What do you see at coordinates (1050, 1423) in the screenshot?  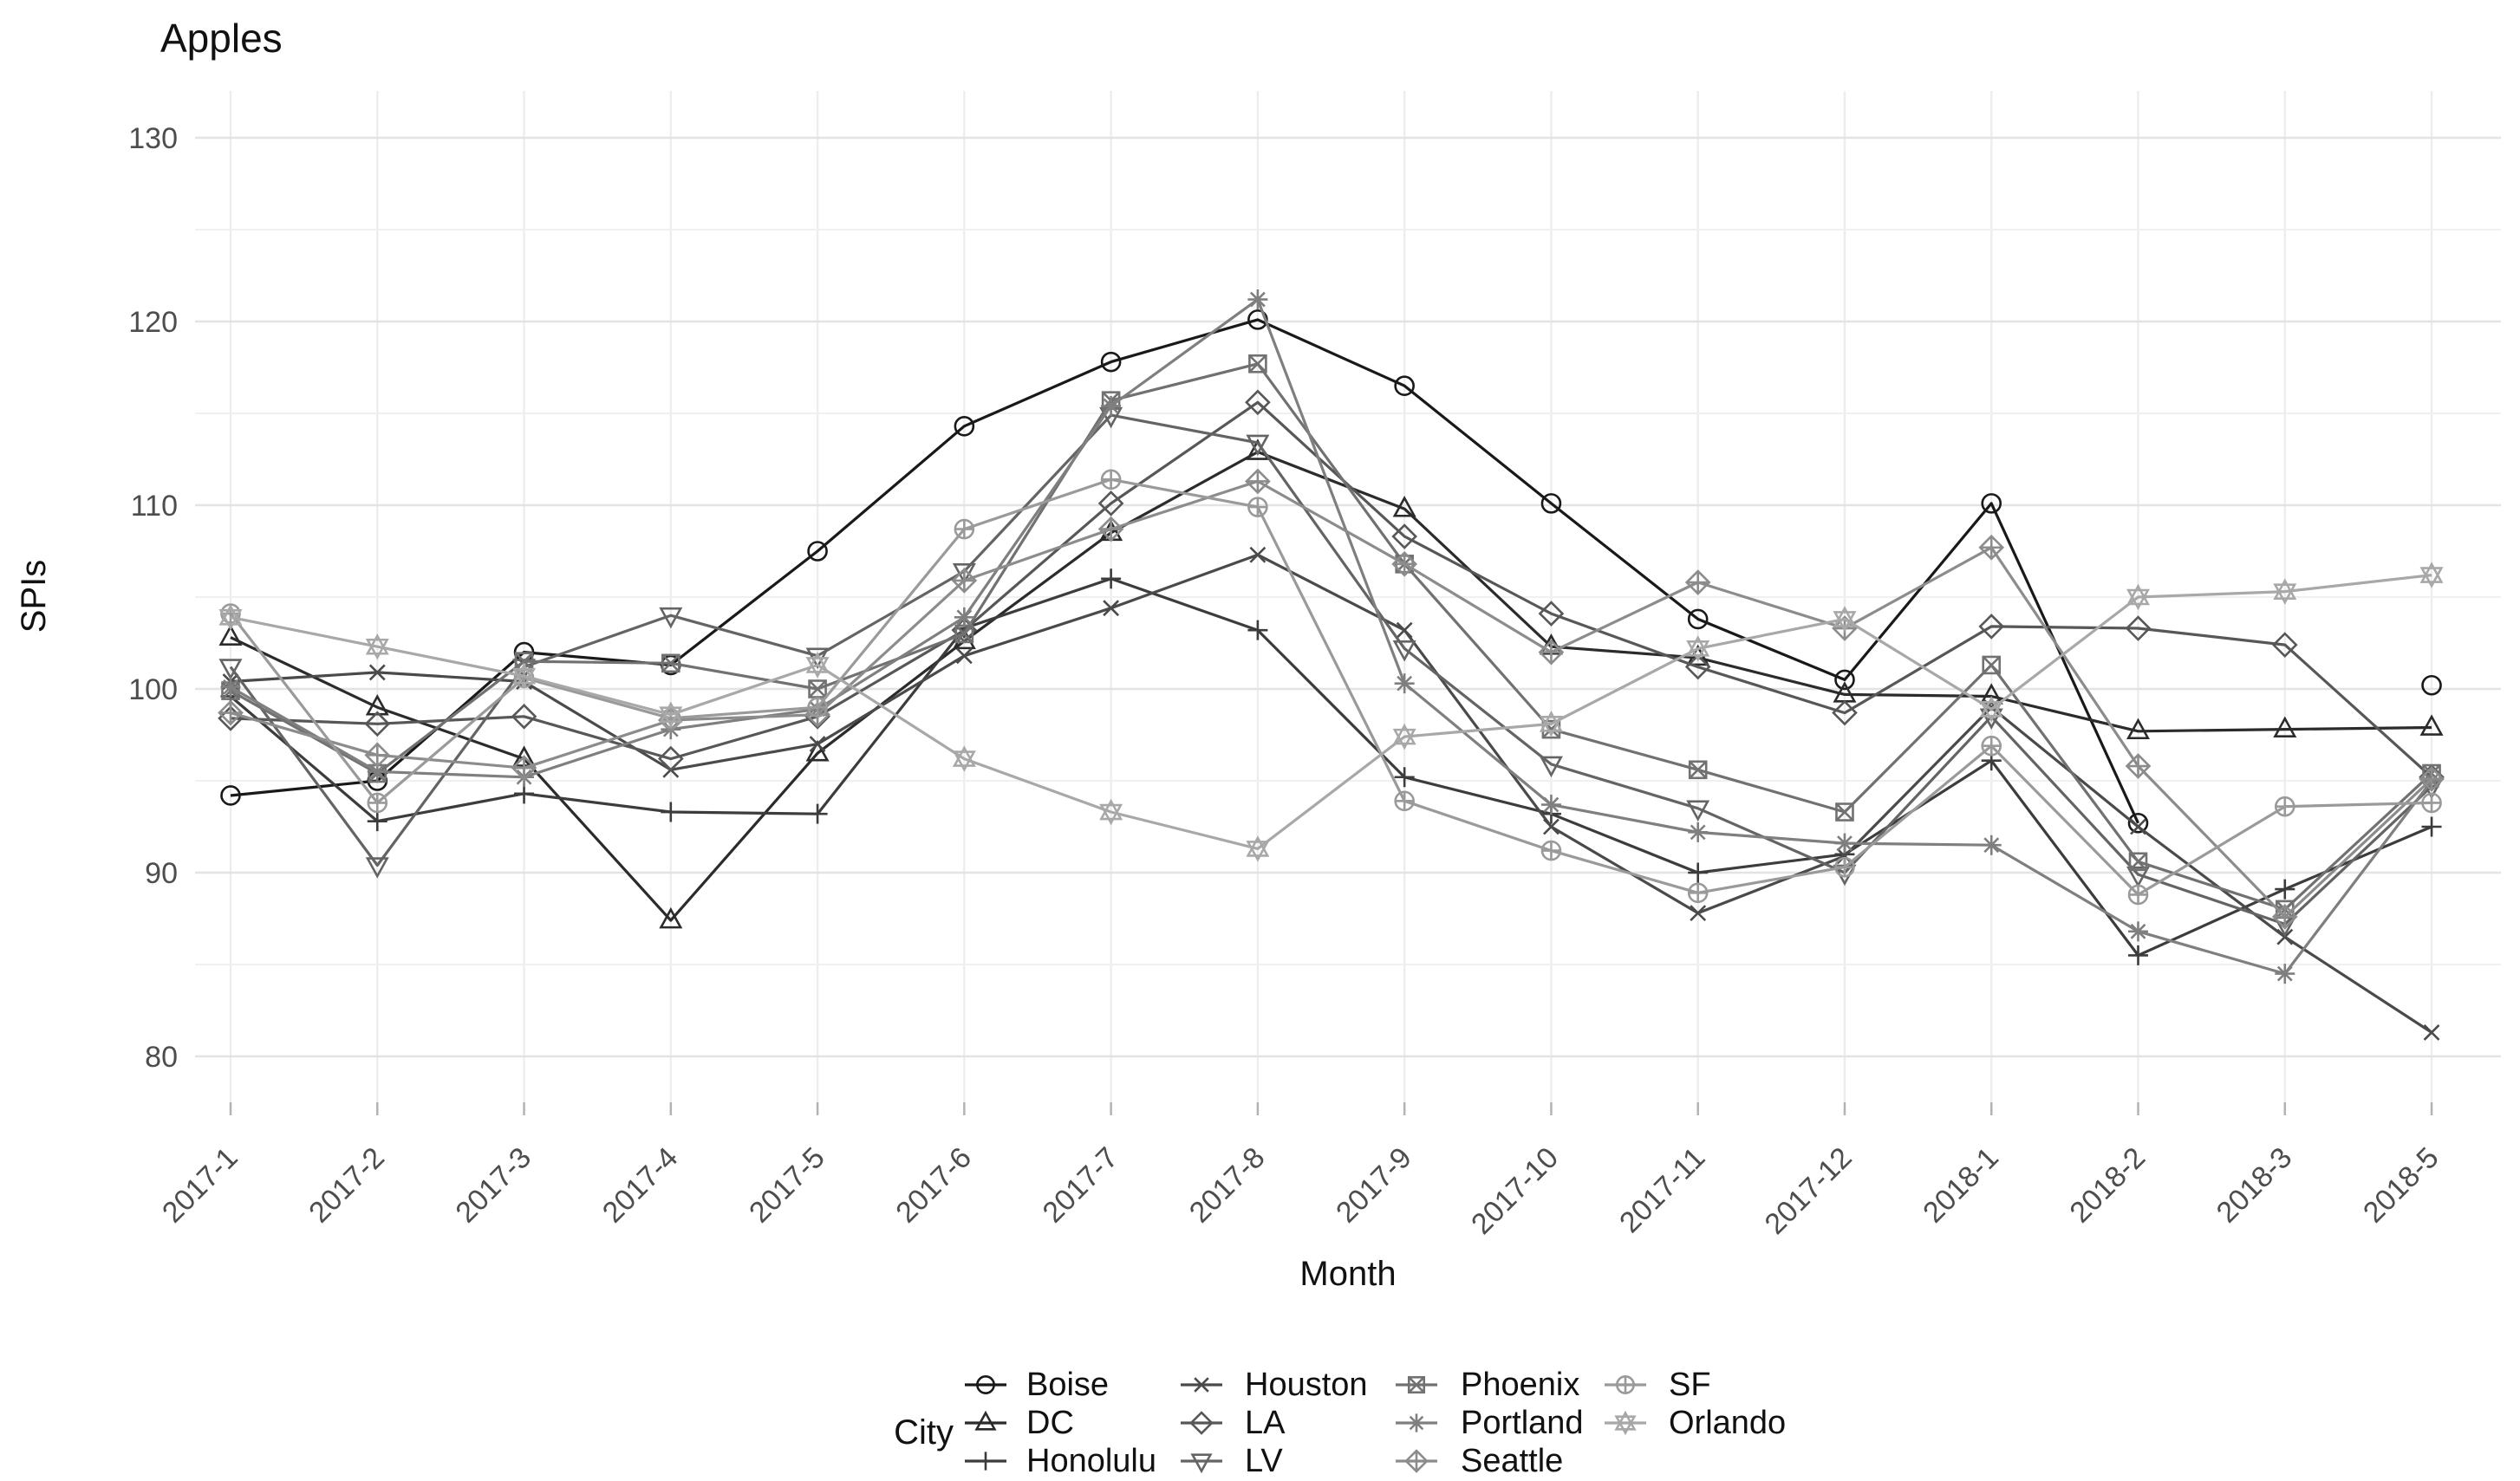 I see `legend-label: DC` at bounding box center [1050, 1423].